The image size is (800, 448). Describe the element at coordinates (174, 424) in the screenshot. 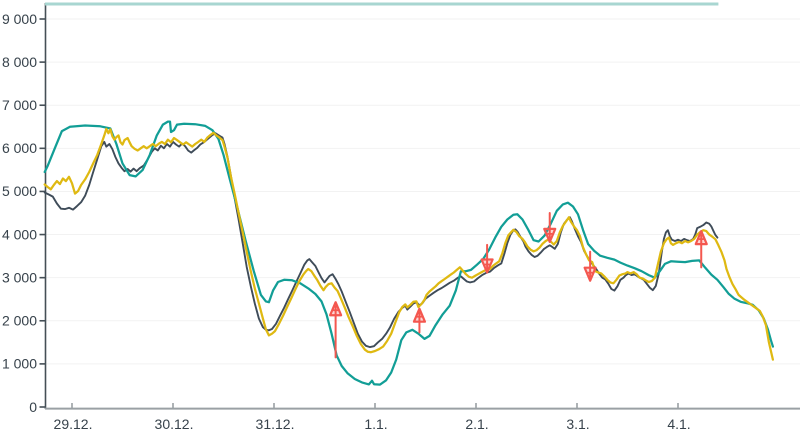

I see `x-tick-label: 30.12.` at that location.